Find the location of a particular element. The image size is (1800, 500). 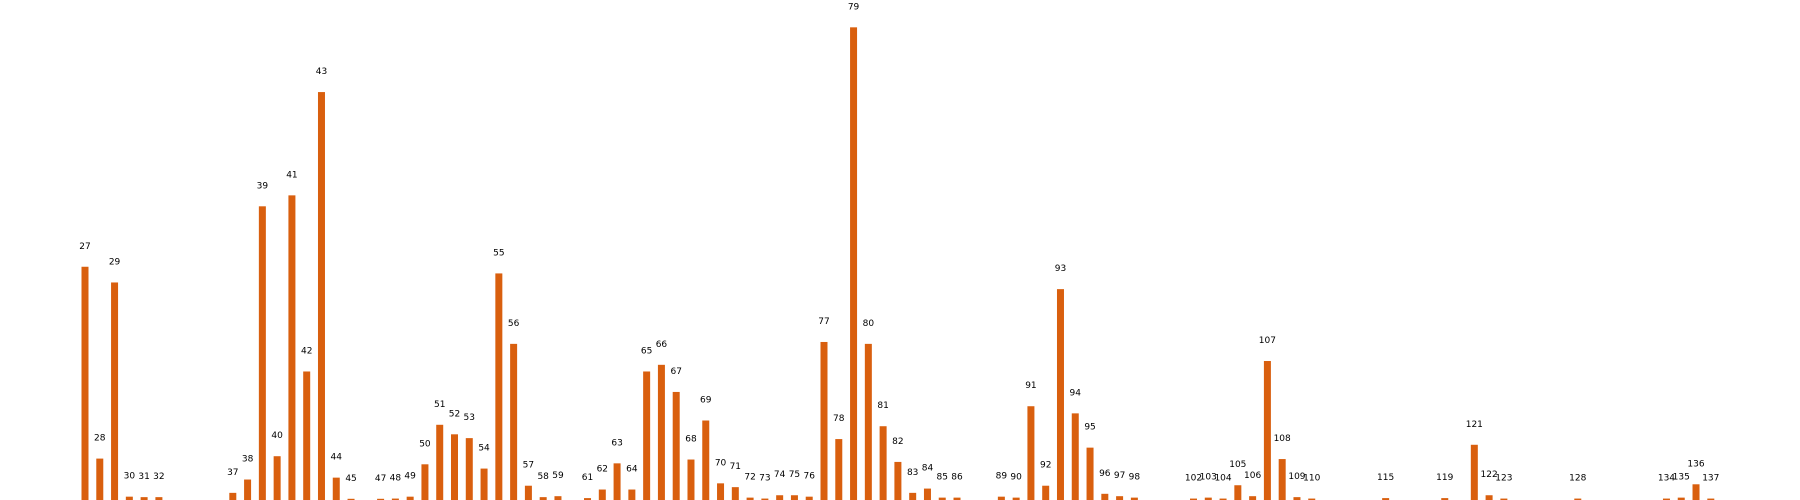

bar-label-93: 93 is located at coordinates (1060, 269).